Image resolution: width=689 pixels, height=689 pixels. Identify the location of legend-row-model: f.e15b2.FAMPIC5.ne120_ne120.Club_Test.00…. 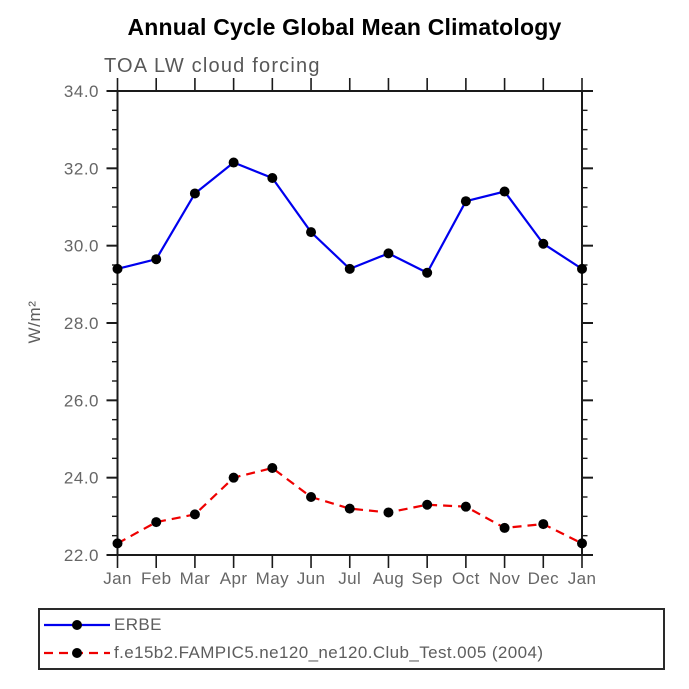
(352, 653).